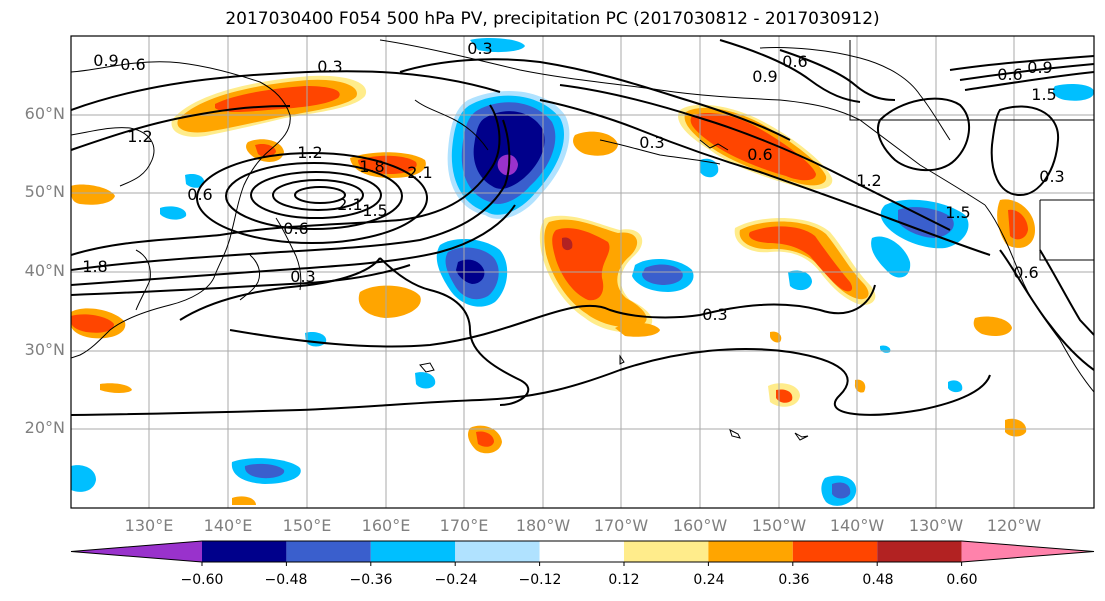 Image resolution: width=1105 pixels, height=601 pixels. I want to click on colorbar, so click(582, 553).